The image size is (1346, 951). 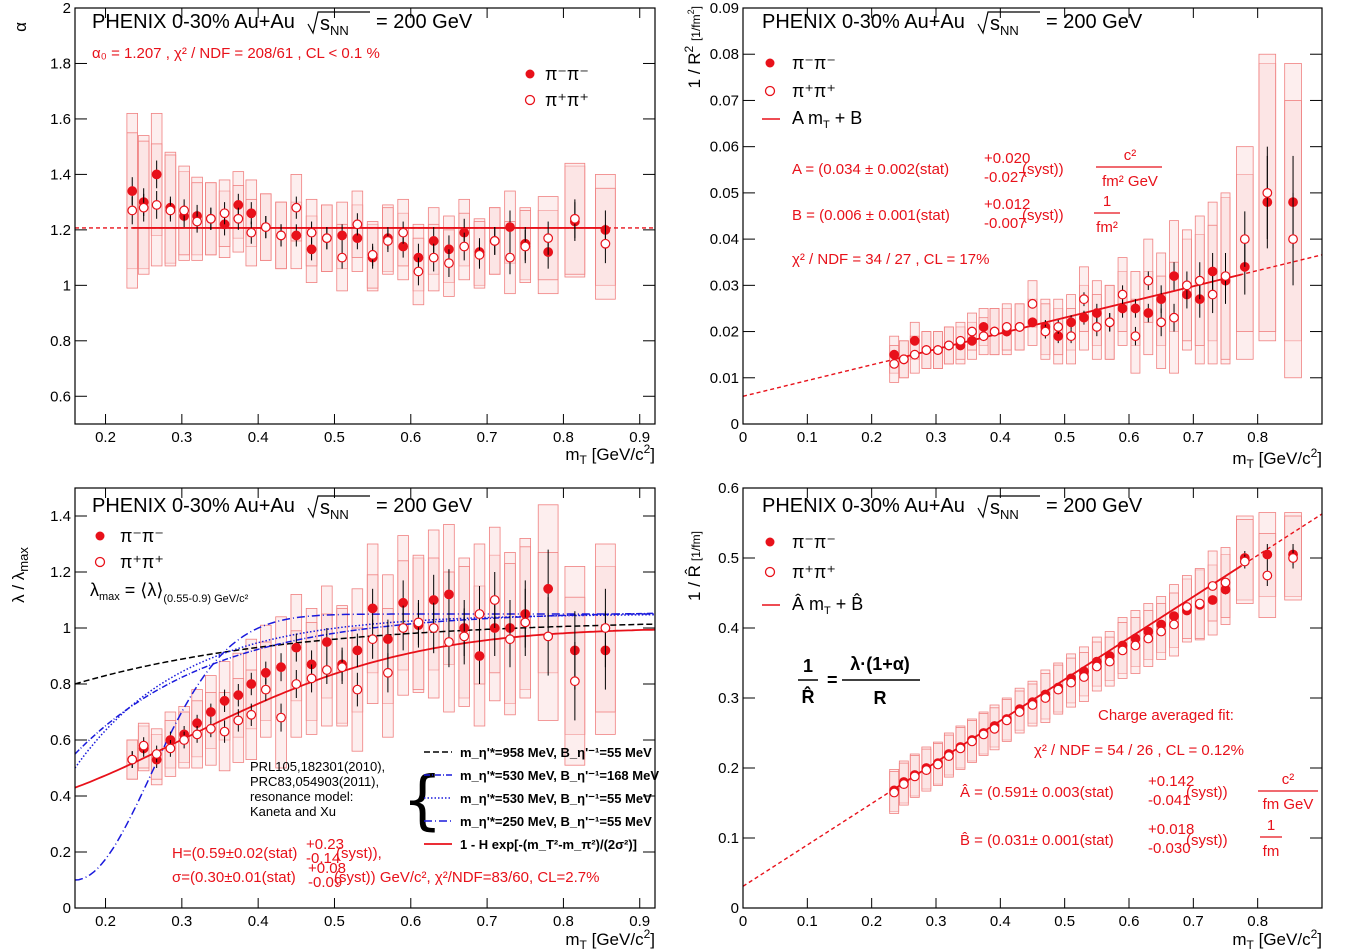 What do you see at coordinates (410, 921) in the screenshot?
I see `x-tick-label: 0.6` at bounding box center [410, 921].